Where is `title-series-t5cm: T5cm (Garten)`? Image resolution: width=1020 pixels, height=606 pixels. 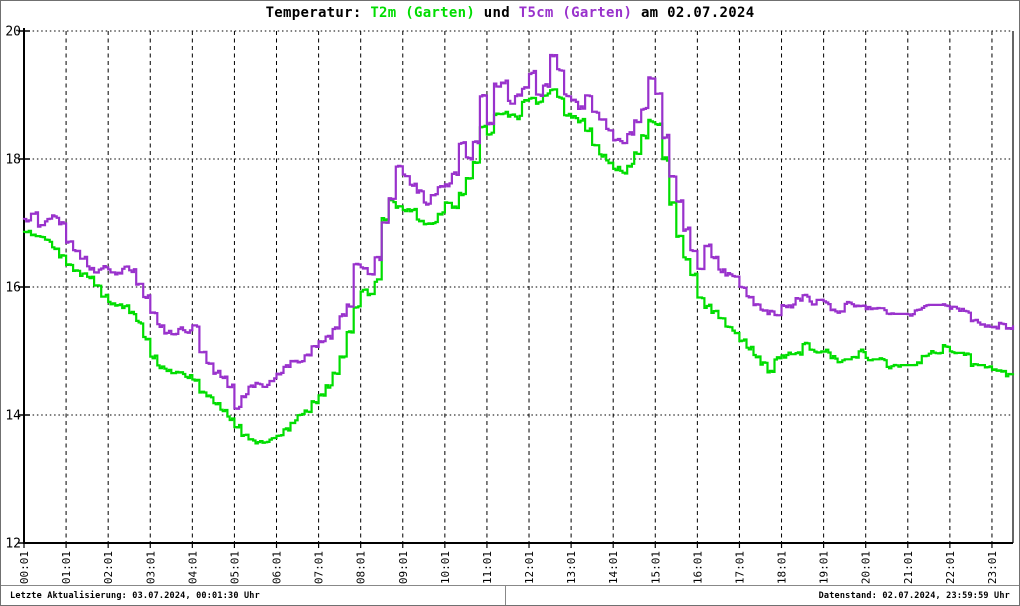 title-series-t5cm: T5cm (Garten) is located at coordinates (575, 13).